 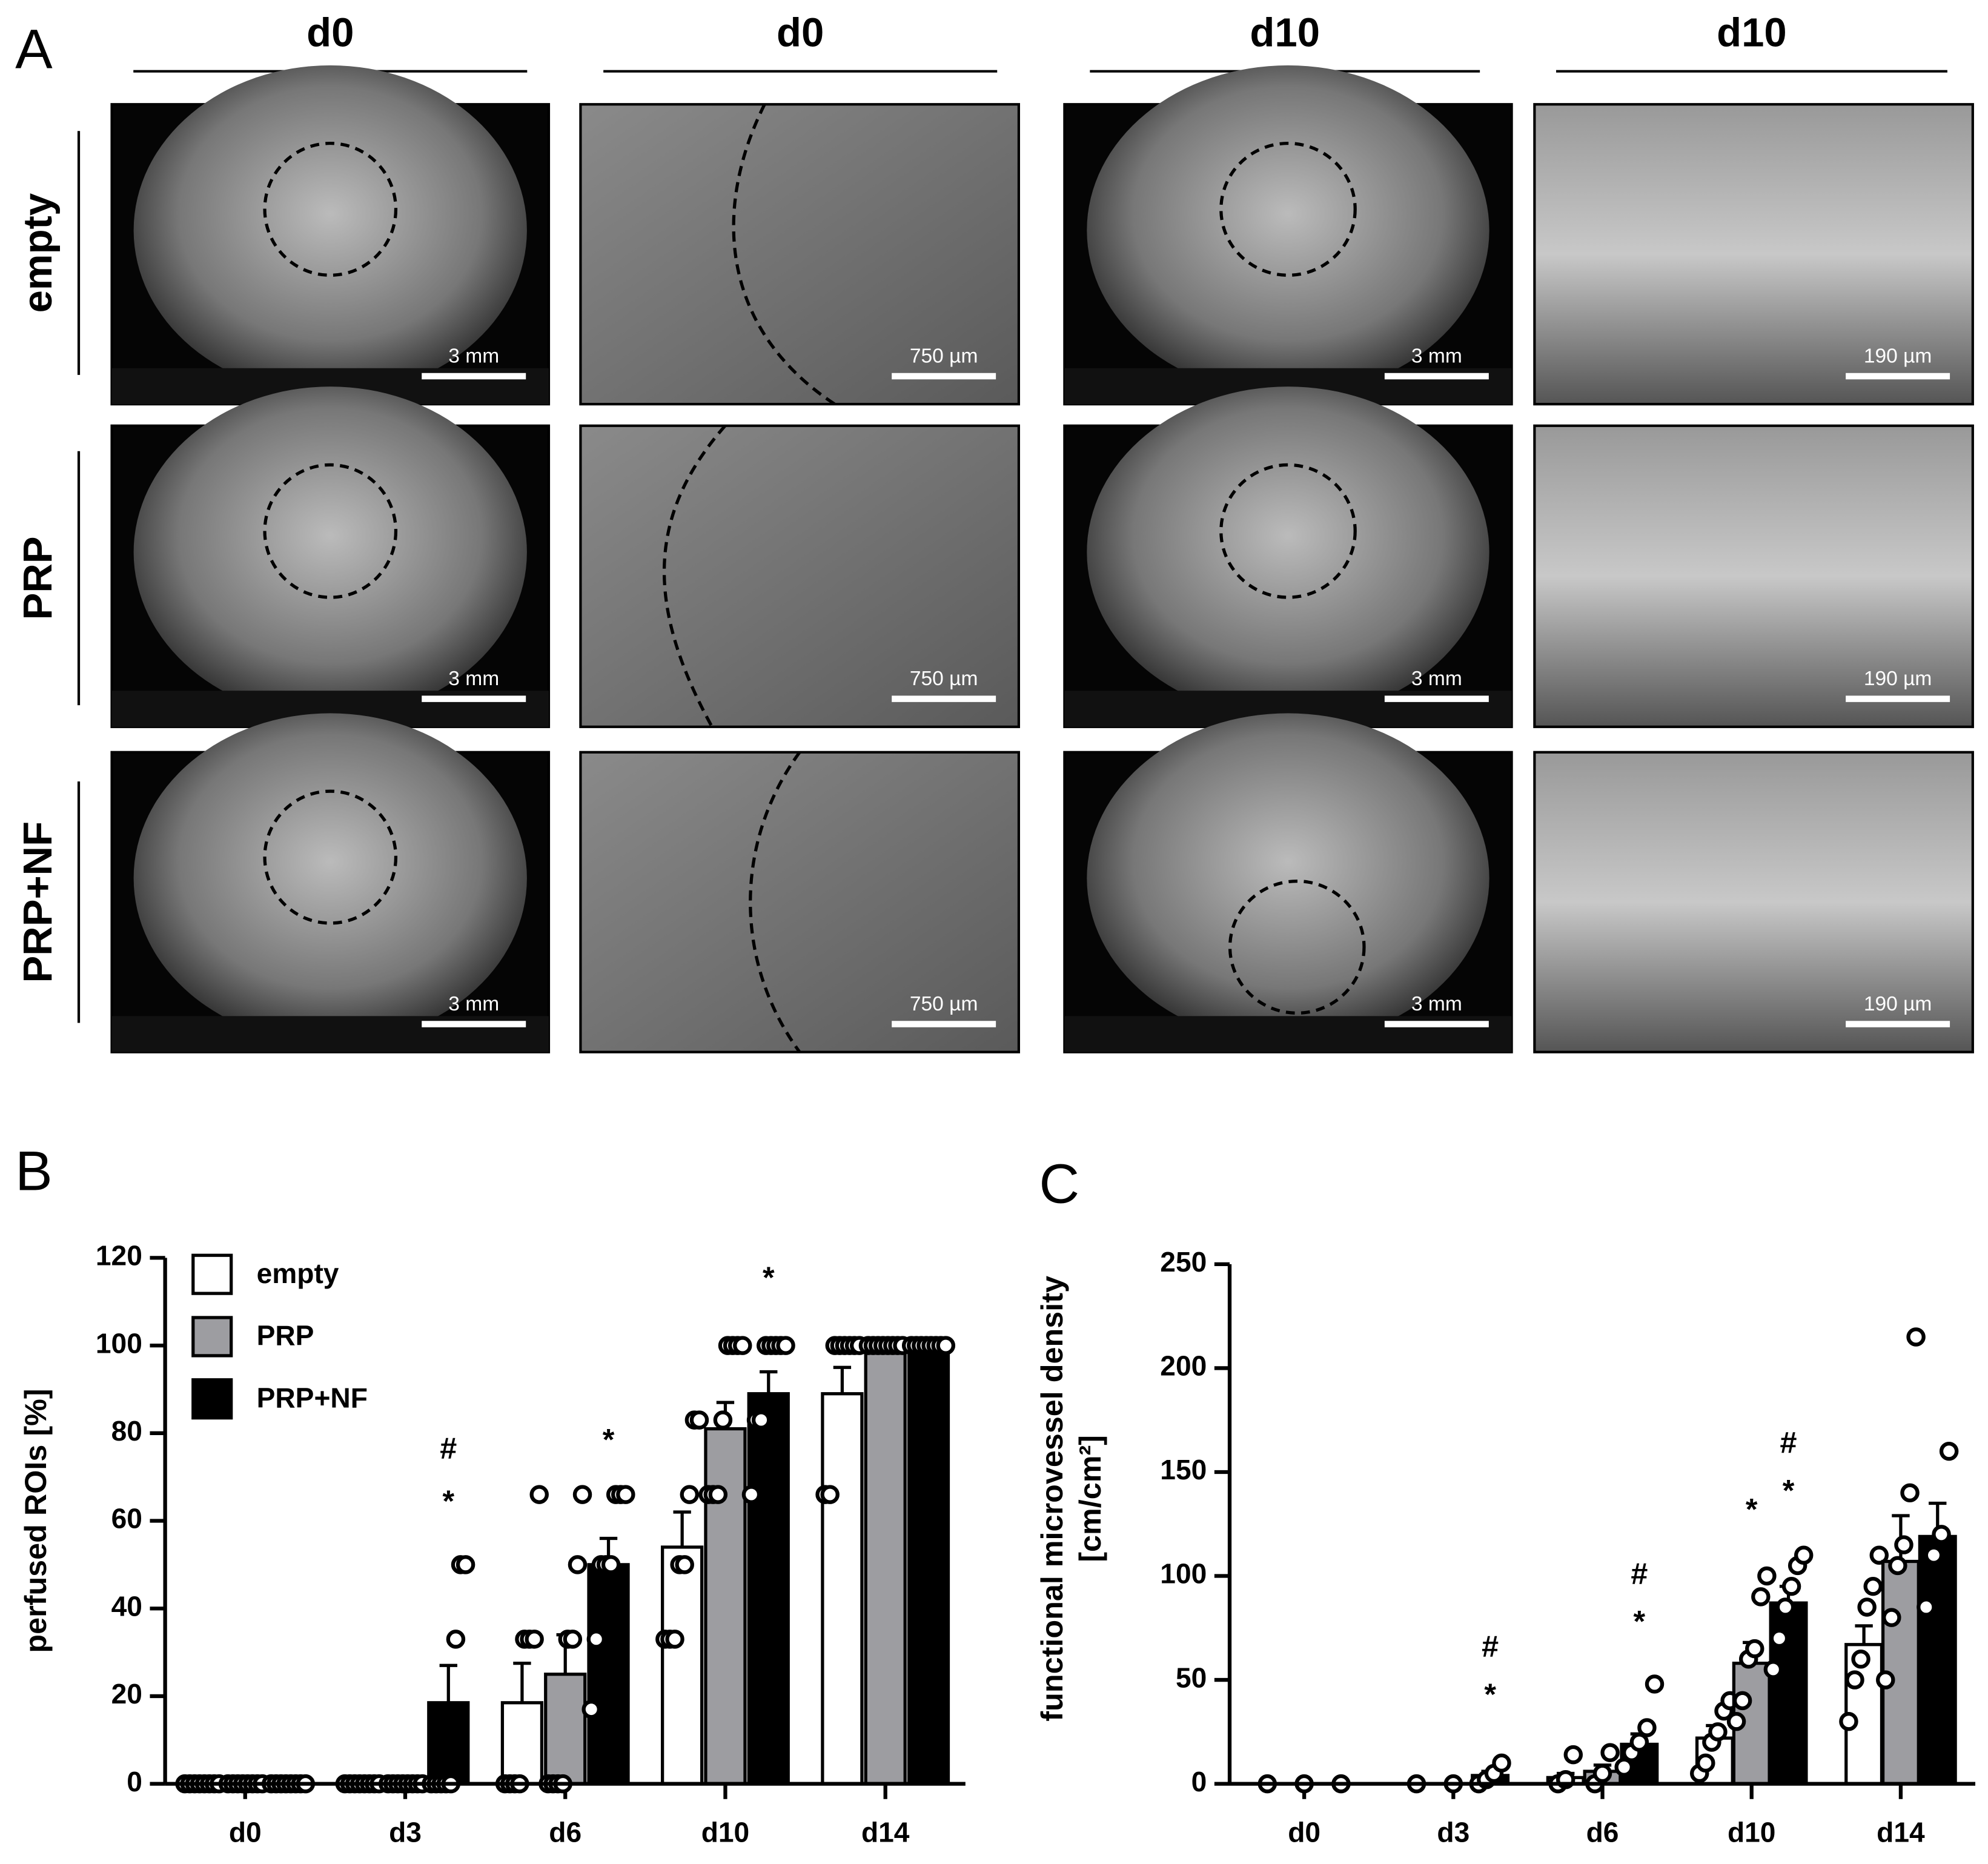 I want to click on legend-label: PRP, so click(x=285, y=1336).